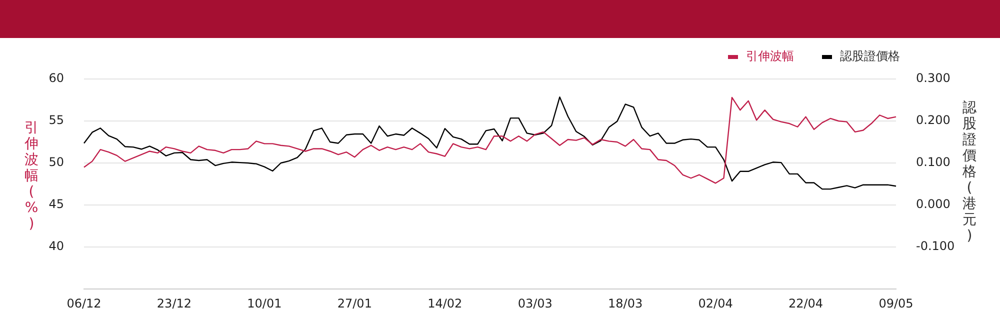 The image size is (1000, 324). Describe the element at coordinates (354, 303) in the screenshot. I see `x-tick-label: 27/01` at that location.